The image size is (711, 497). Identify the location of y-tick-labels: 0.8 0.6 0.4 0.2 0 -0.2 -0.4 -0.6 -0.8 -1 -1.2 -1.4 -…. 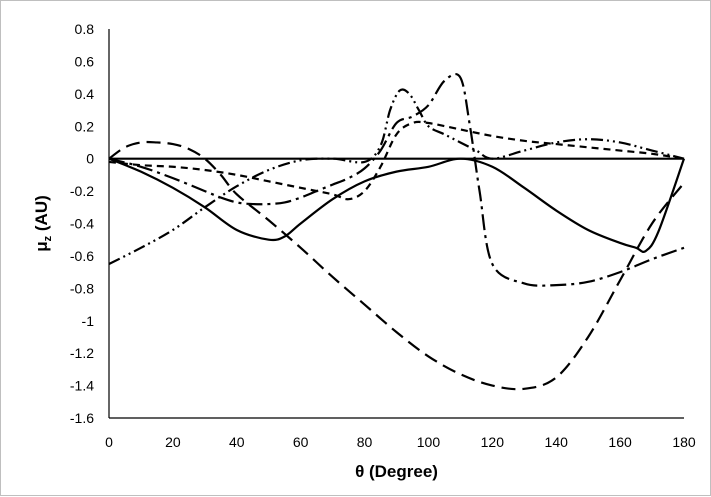
(82, 223).